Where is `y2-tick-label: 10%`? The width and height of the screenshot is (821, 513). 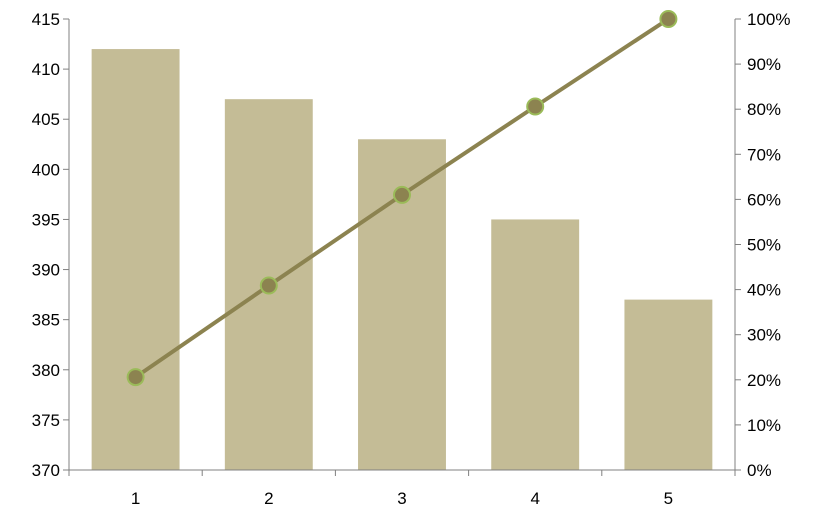 y2-tick-label: 10% is located at coordinates (764, 425).